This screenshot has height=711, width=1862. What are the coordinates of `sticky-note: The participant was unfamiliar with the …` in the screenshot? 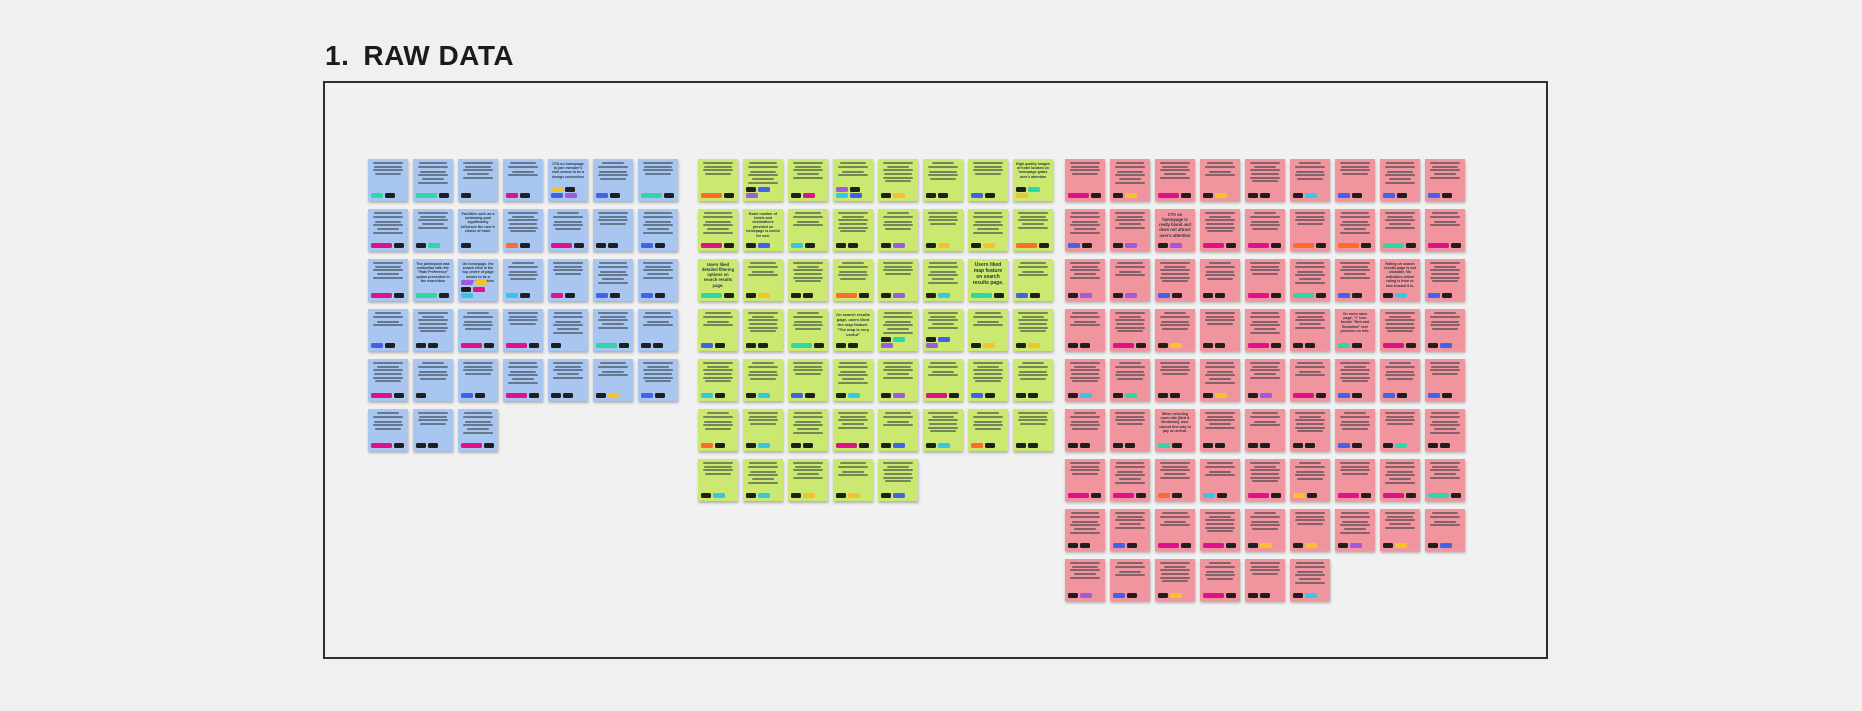 It's located at (433, 280).